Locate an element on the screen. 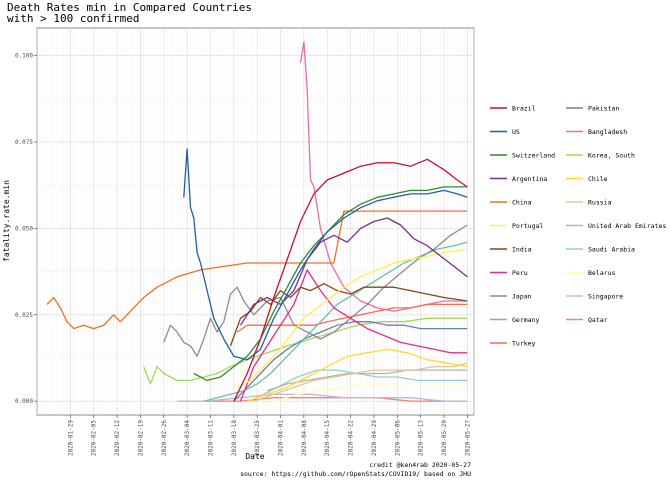  series-line-japan is located at coordinates (315, 290).